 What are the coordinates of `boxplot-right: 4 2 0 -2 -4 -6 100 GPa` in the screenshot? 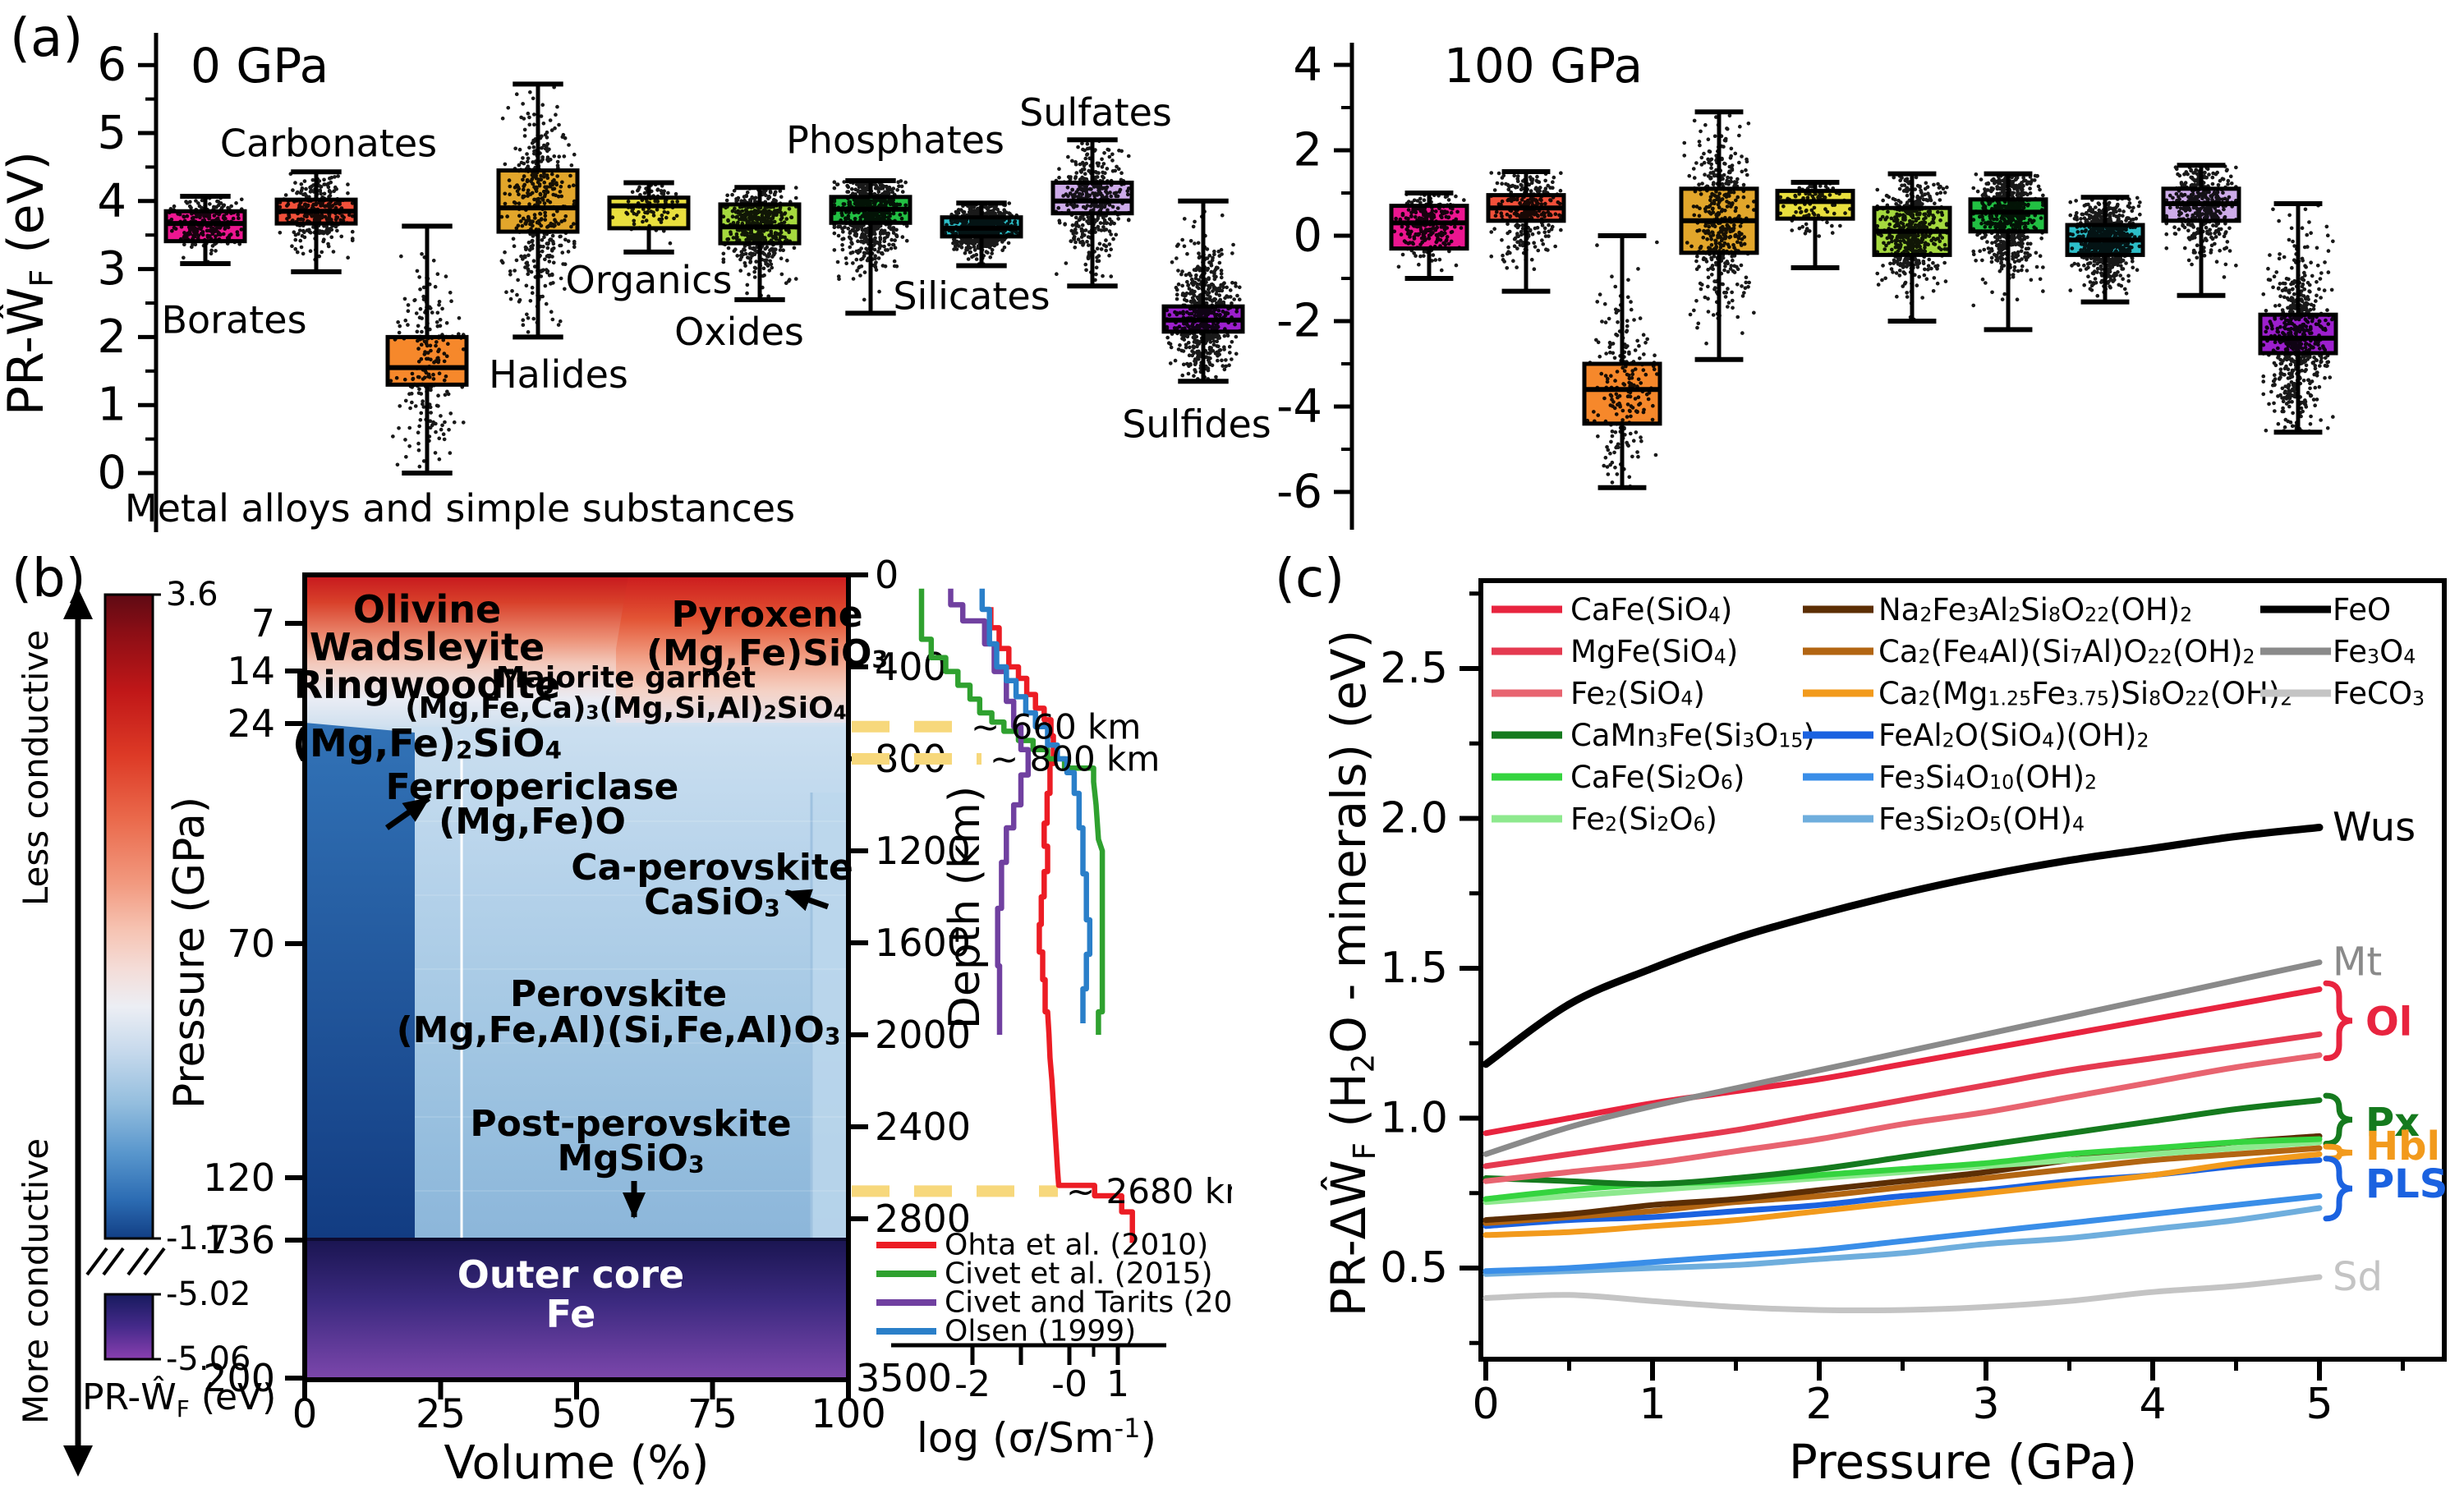 It's located at (1807, 284).